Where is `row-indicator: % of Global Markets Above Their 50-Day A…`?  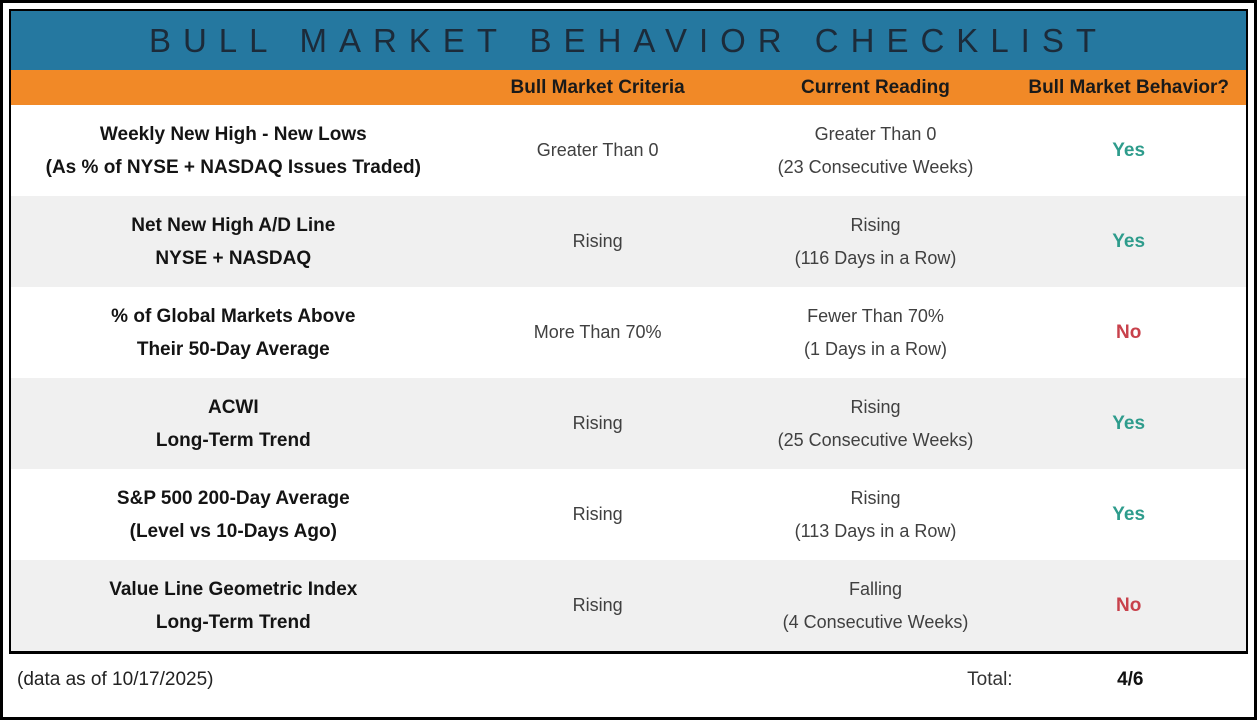 row-indicator: % of Global Markets Above Their 50-Day A… is located at coordinates (233, 333).